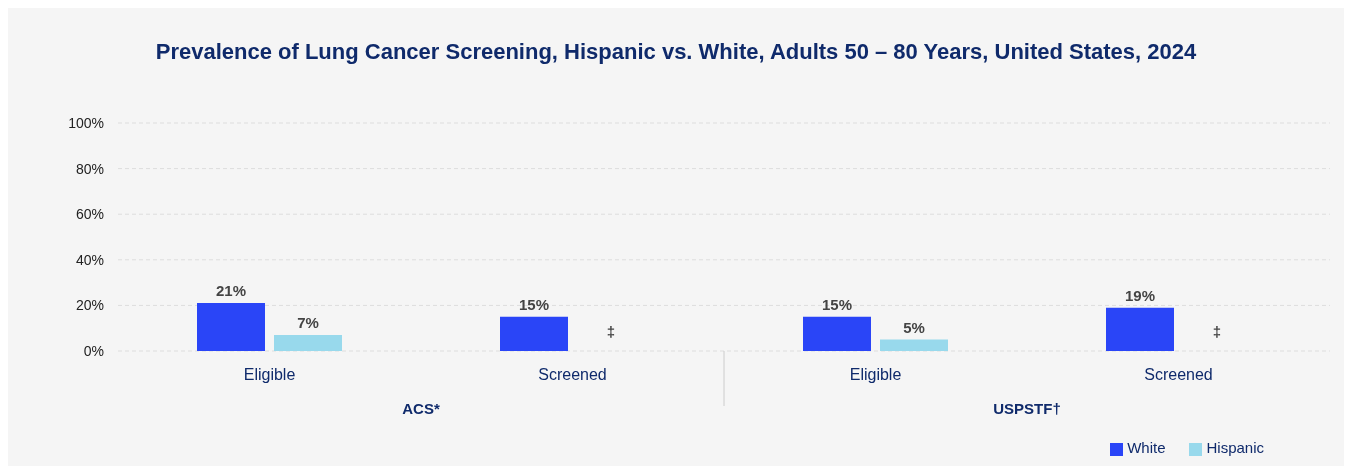  What do you see at coordinates (1140, 295) in the screenshot?
I see `data-label: 19%` at bounding box center [1140, 295].